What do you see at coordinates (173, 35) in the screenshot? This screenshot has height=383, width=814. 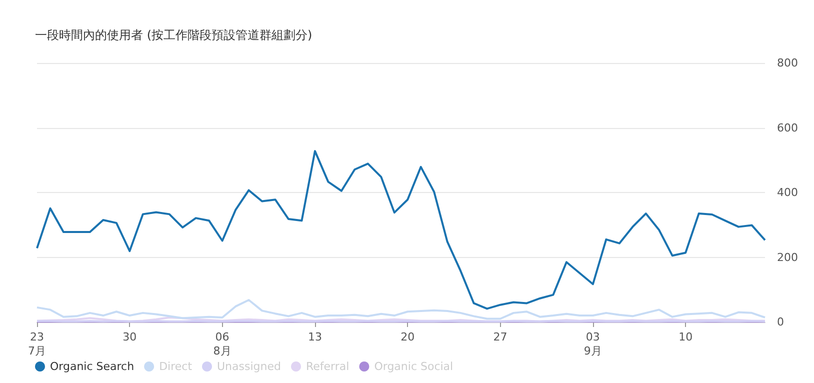 I see `chart-title: 一段時間內的使用者 (按工作階段預設管道群組劃分)` at bounding box center [173, 35].